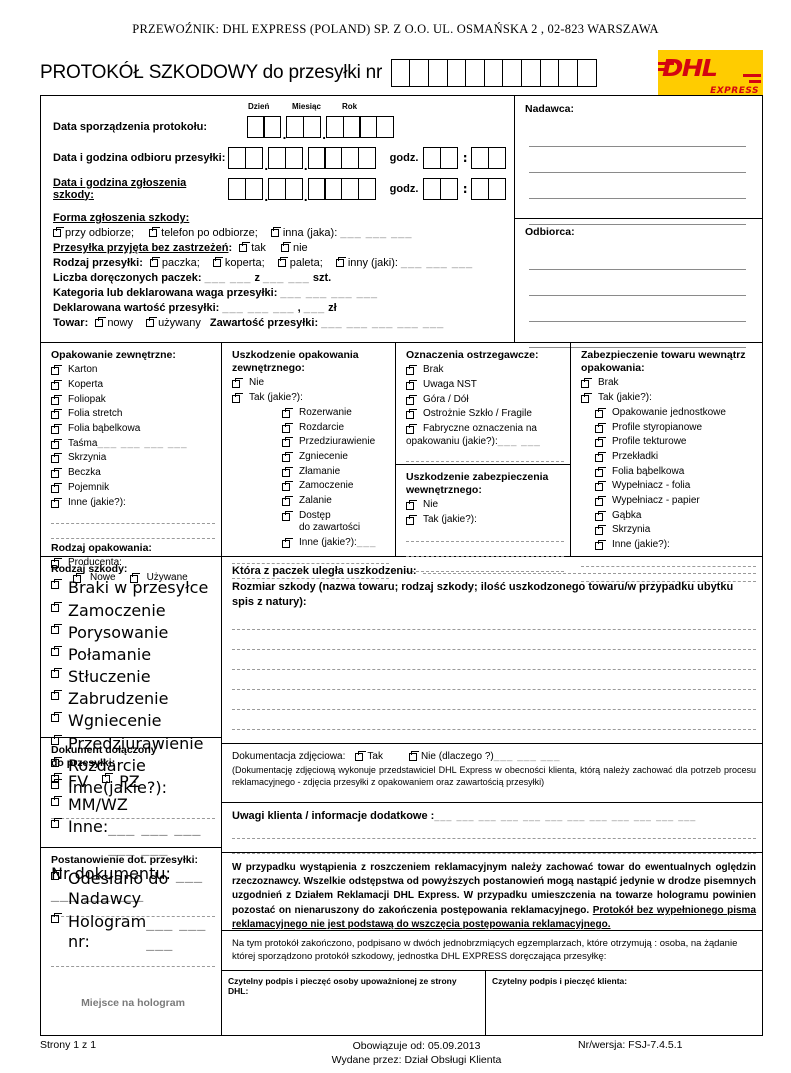  What do you see at coordinates (668, 486) in the screenshot?
I see `inner-protection-option: Wypełniacz - folia` at bounding box center [668, 486].